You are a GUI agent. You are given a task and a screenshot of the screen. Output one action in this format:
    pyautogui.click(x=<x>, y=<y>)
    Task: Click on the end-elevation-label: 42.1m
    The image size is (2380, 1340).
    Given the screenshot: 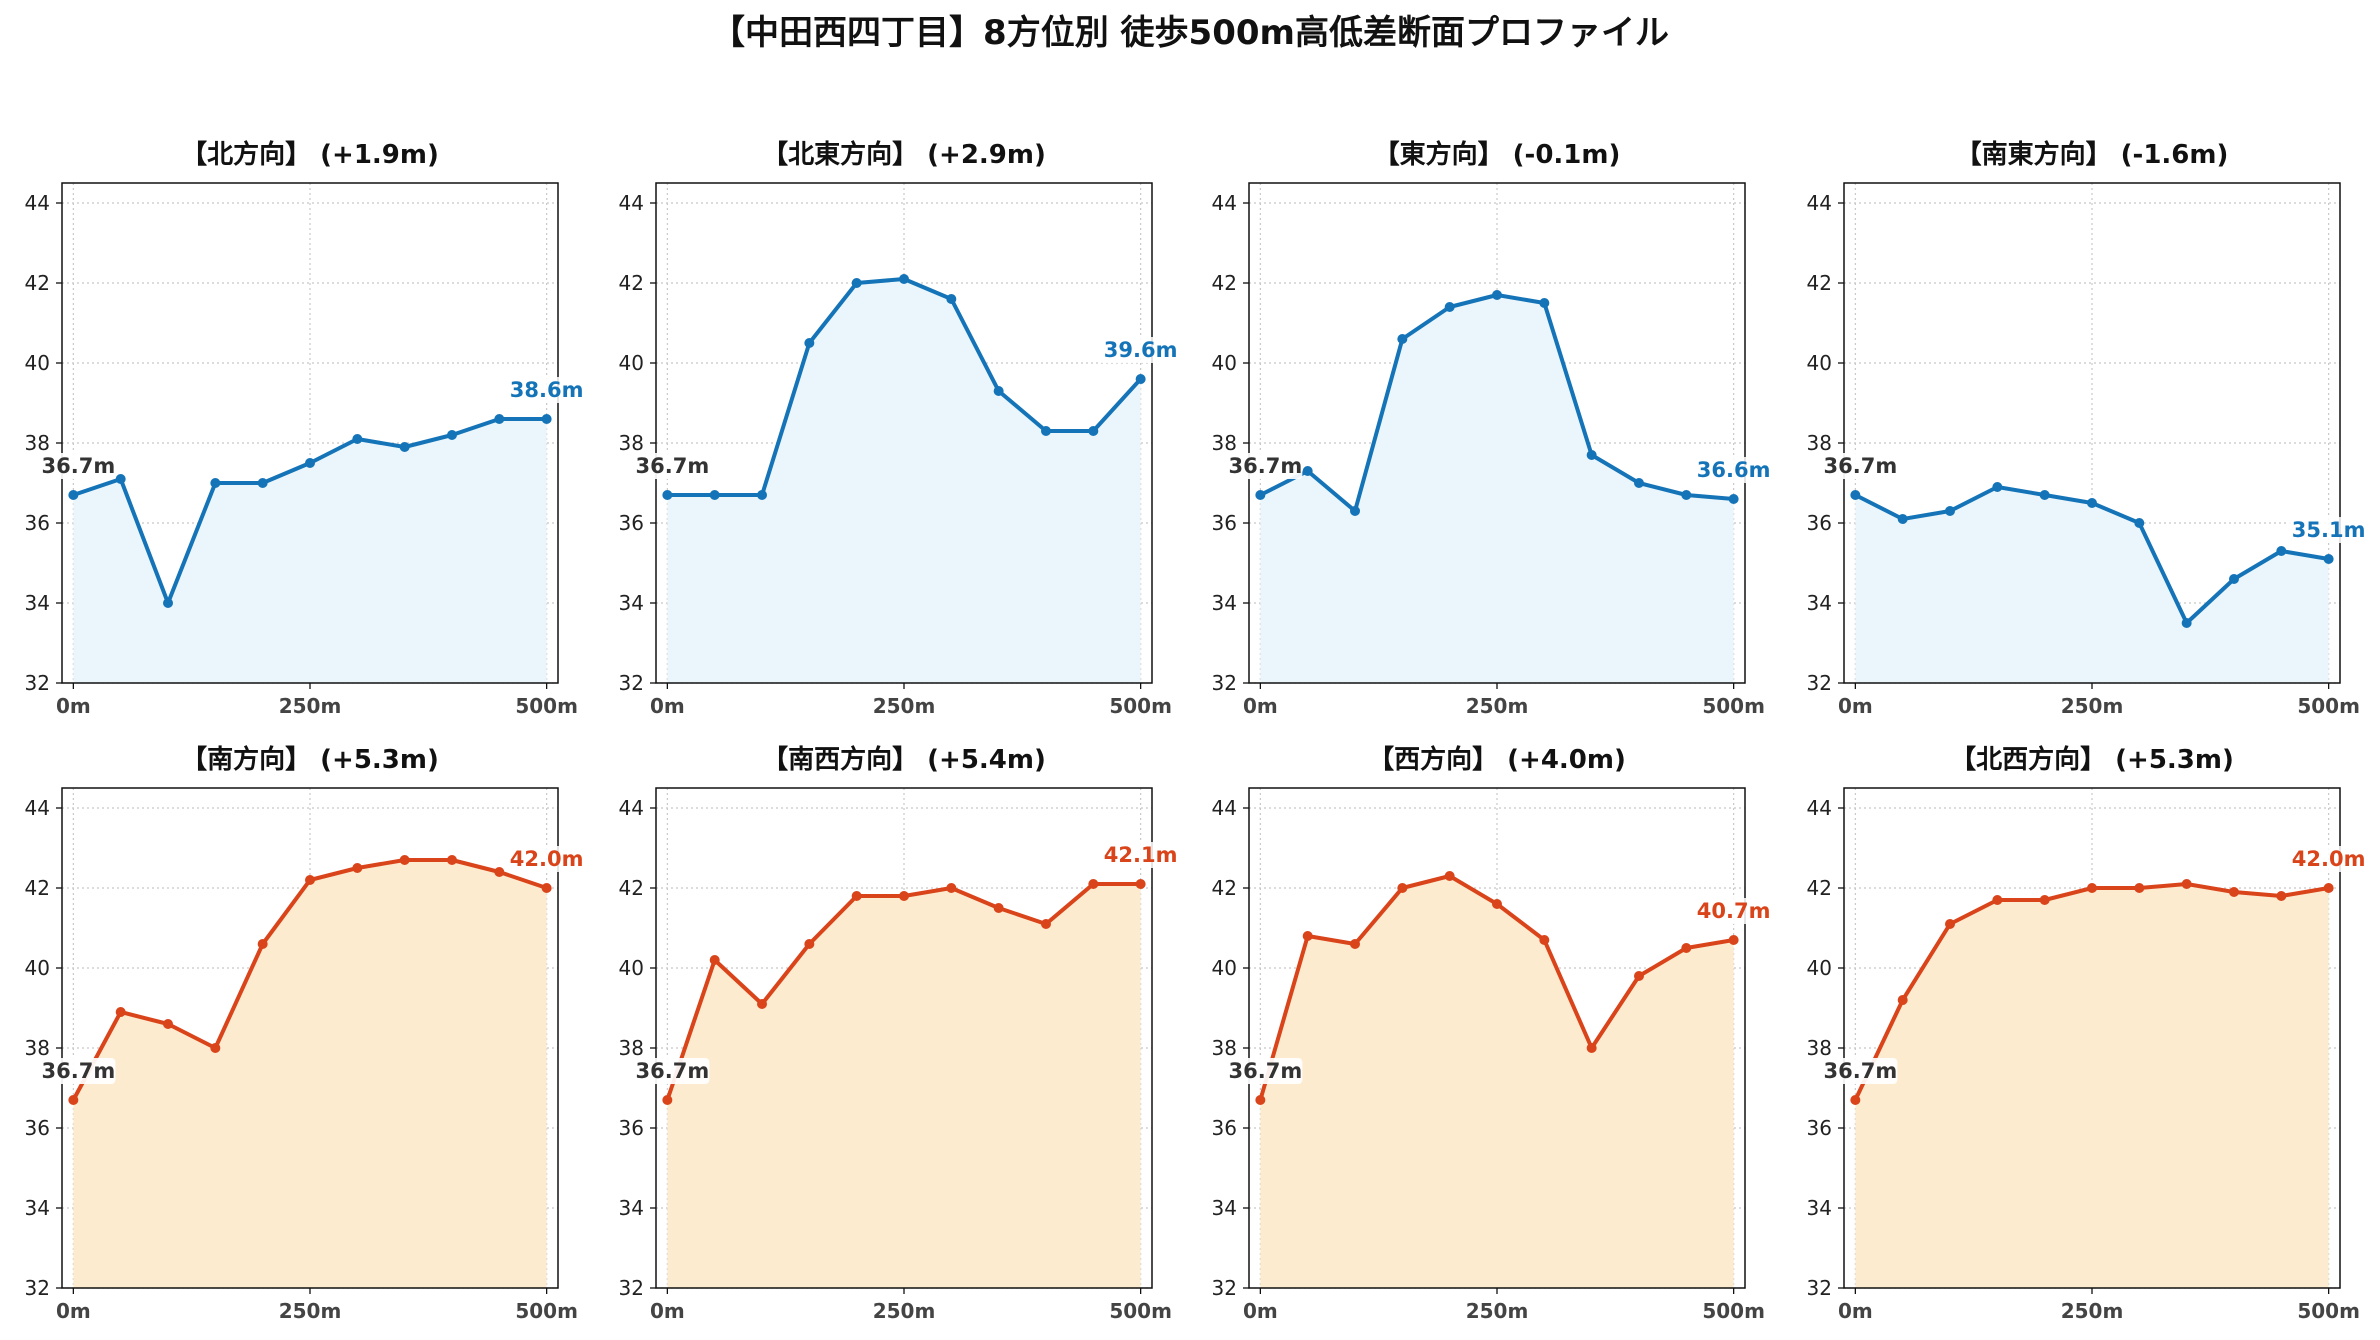 What is the action you would take?
    pyautogui.click(x=1141, y=855)
    